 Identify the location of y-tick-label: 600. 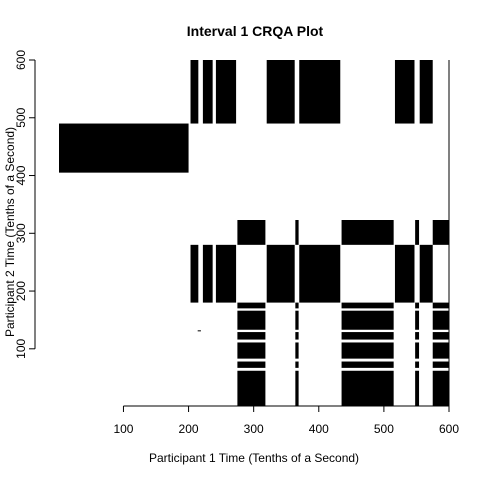
(21, 60).